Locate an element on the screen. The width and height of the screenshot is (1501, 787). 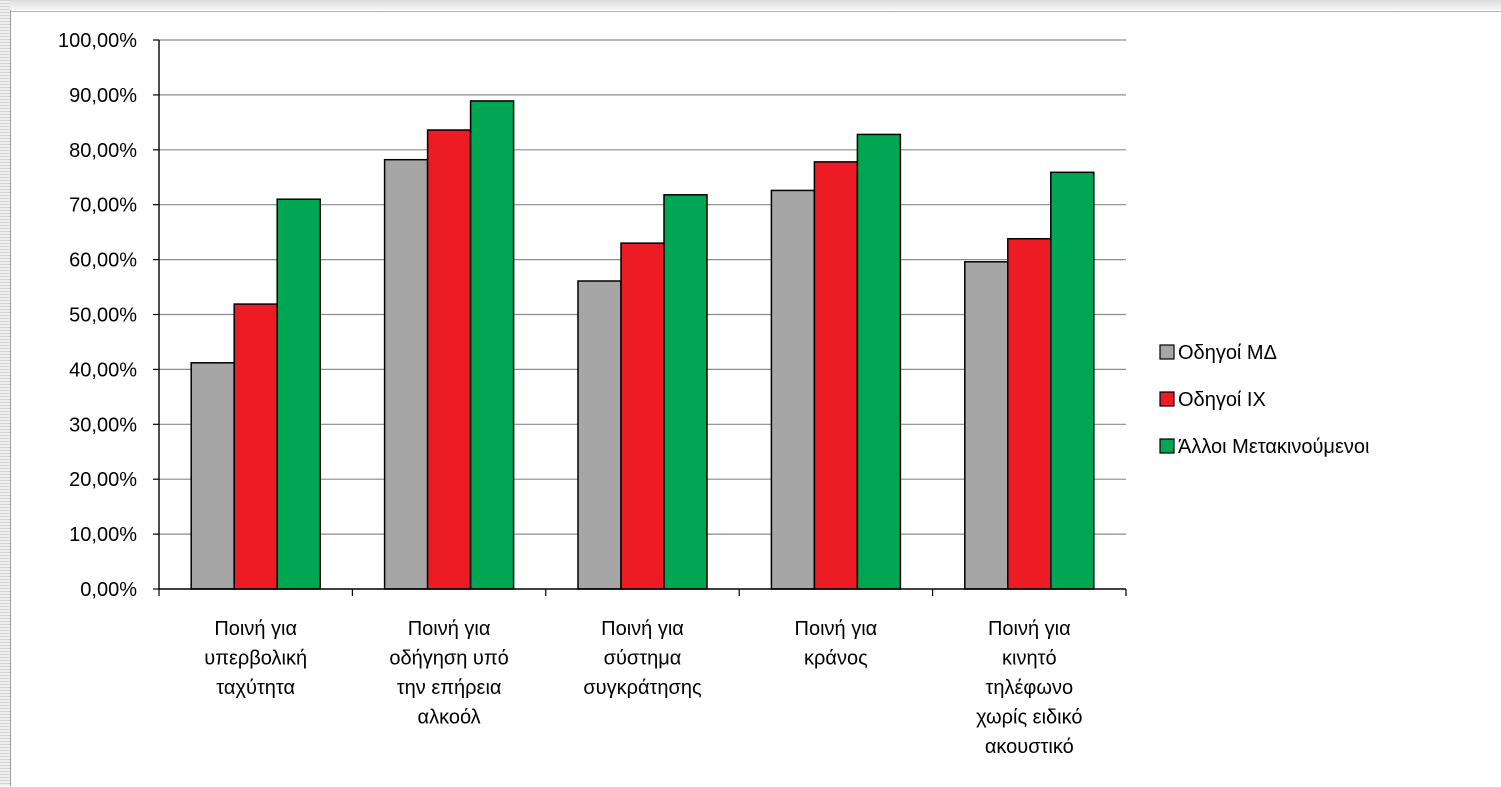
x-category-label: ταχύτητα is located at coordinates (255, 688).